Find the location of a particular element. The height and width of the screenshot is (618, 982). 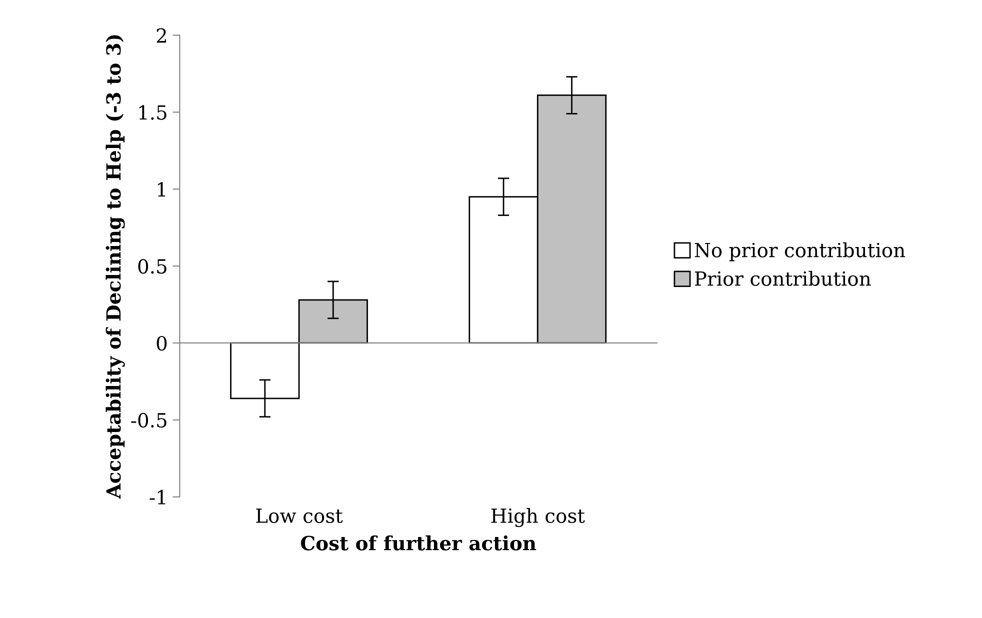

y-tick-label: -1 is located at coordinates (158, 497).